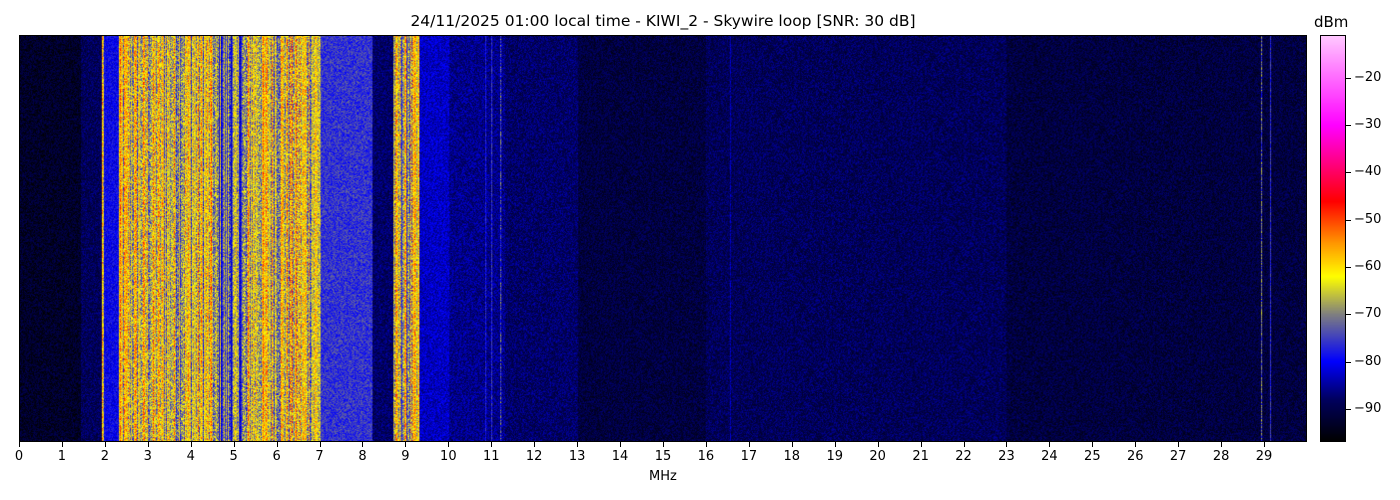  What do you see at coordinates (1368, 361) in the screenshot?
I see `colorbar-tick-label: −80` at bounding box center [1368, 361].